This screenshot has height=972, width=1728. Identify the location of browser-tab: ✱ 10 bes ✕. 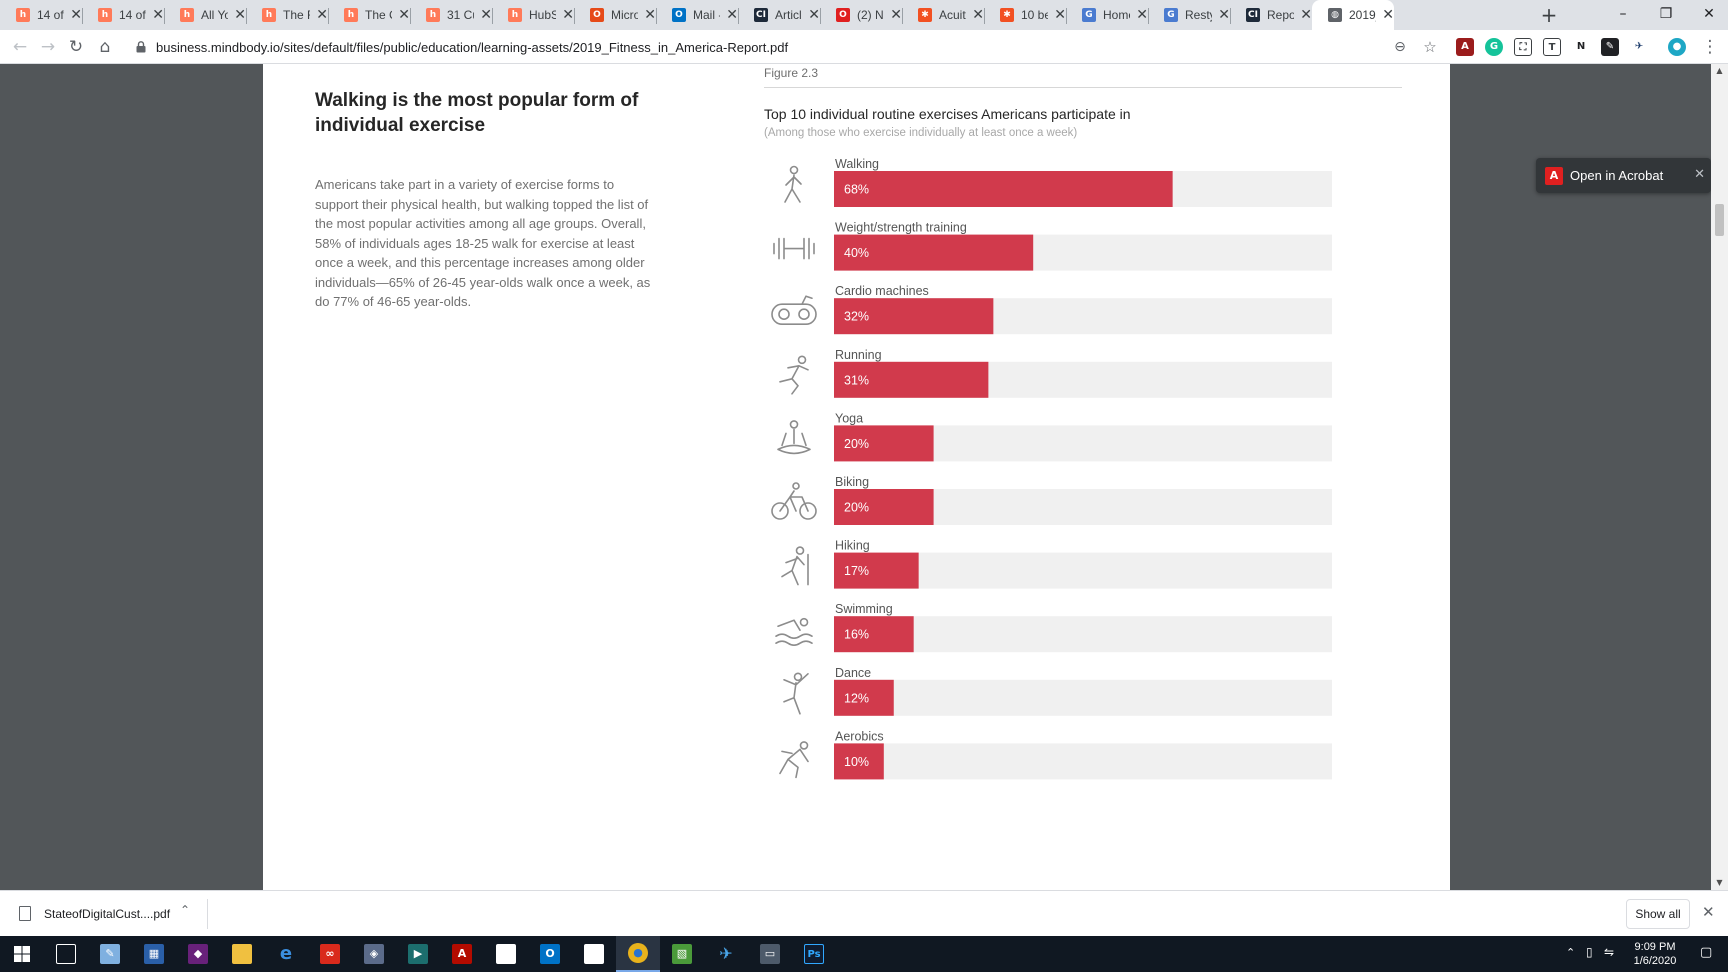
(1025, 15).